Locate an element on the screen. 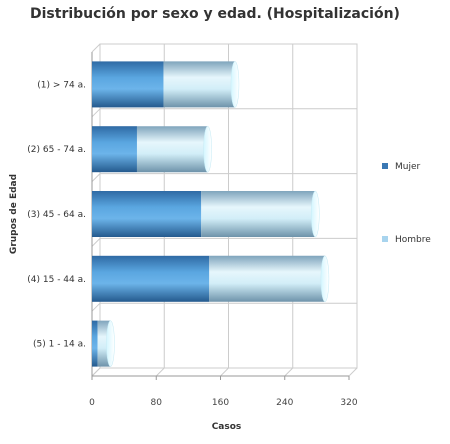 The height and width of the screenshot is (444, 450). y-category-label: (2) 65 - 74 a. is located at coordinates (56, 150).